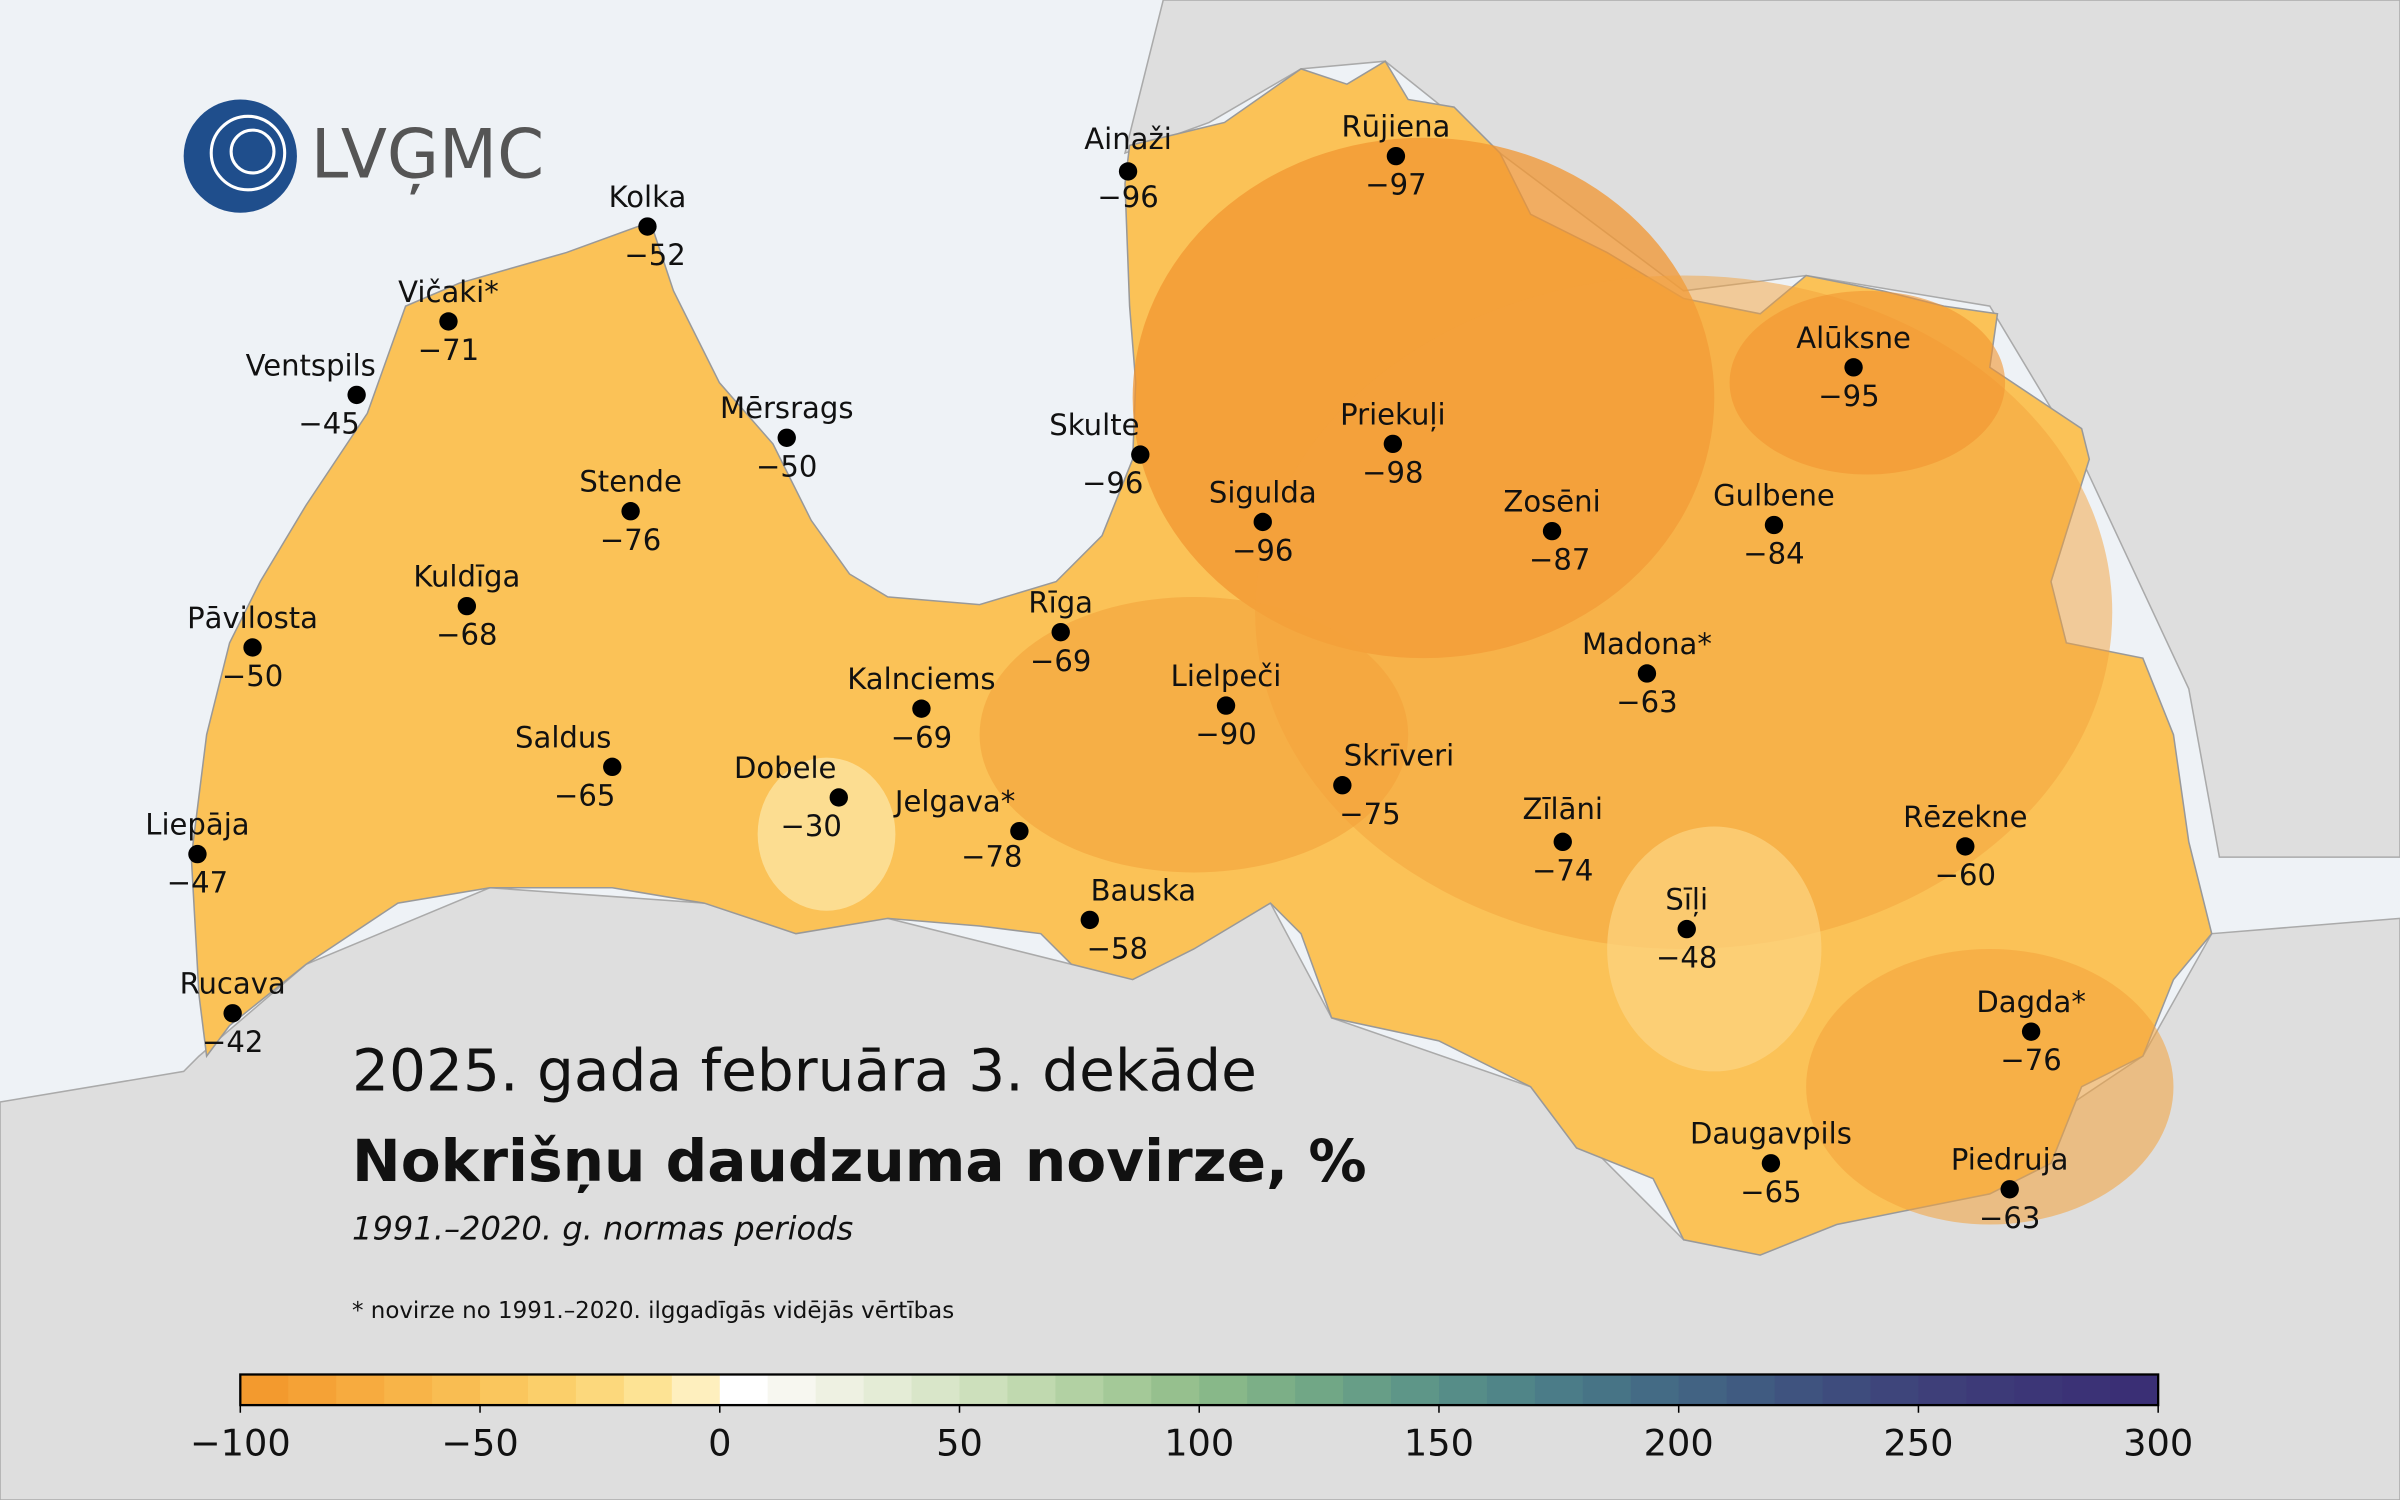 The image size is (2400, 1500). Describe the element at coordinates (1559, 560) in the screenshot. I see `station-value: −87` at that location.